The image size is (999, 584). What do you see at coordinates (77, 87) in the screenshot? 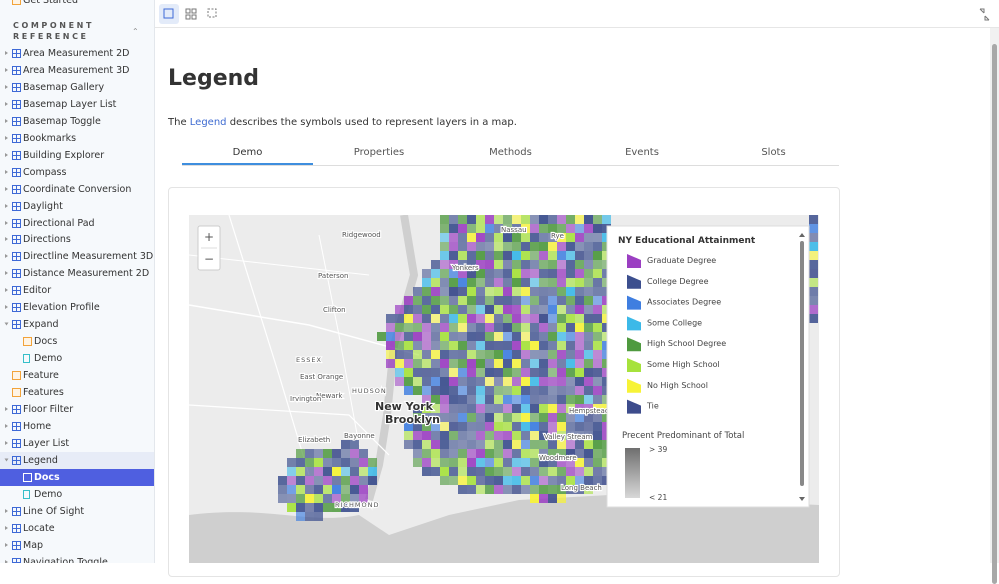
I see `nav-item: Basemap Gallery` at bounding box center [77, 87].